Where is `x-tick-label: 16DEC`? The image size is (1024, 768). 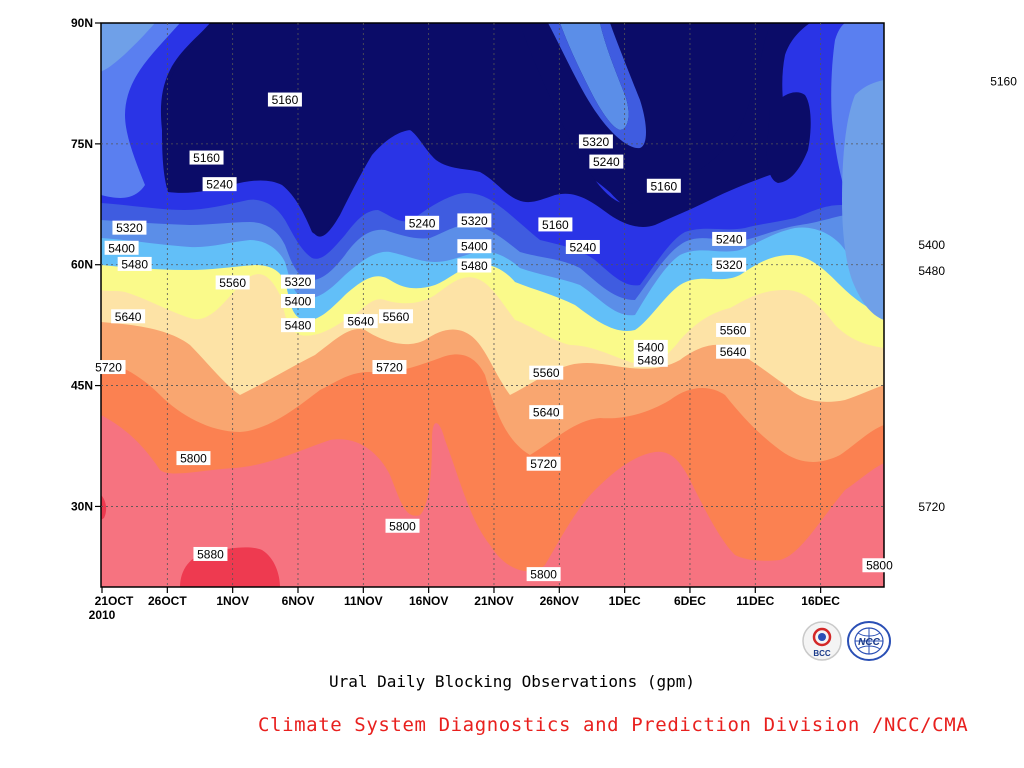 x-tick-label: 16DEC is located at coordinates (820, 601).